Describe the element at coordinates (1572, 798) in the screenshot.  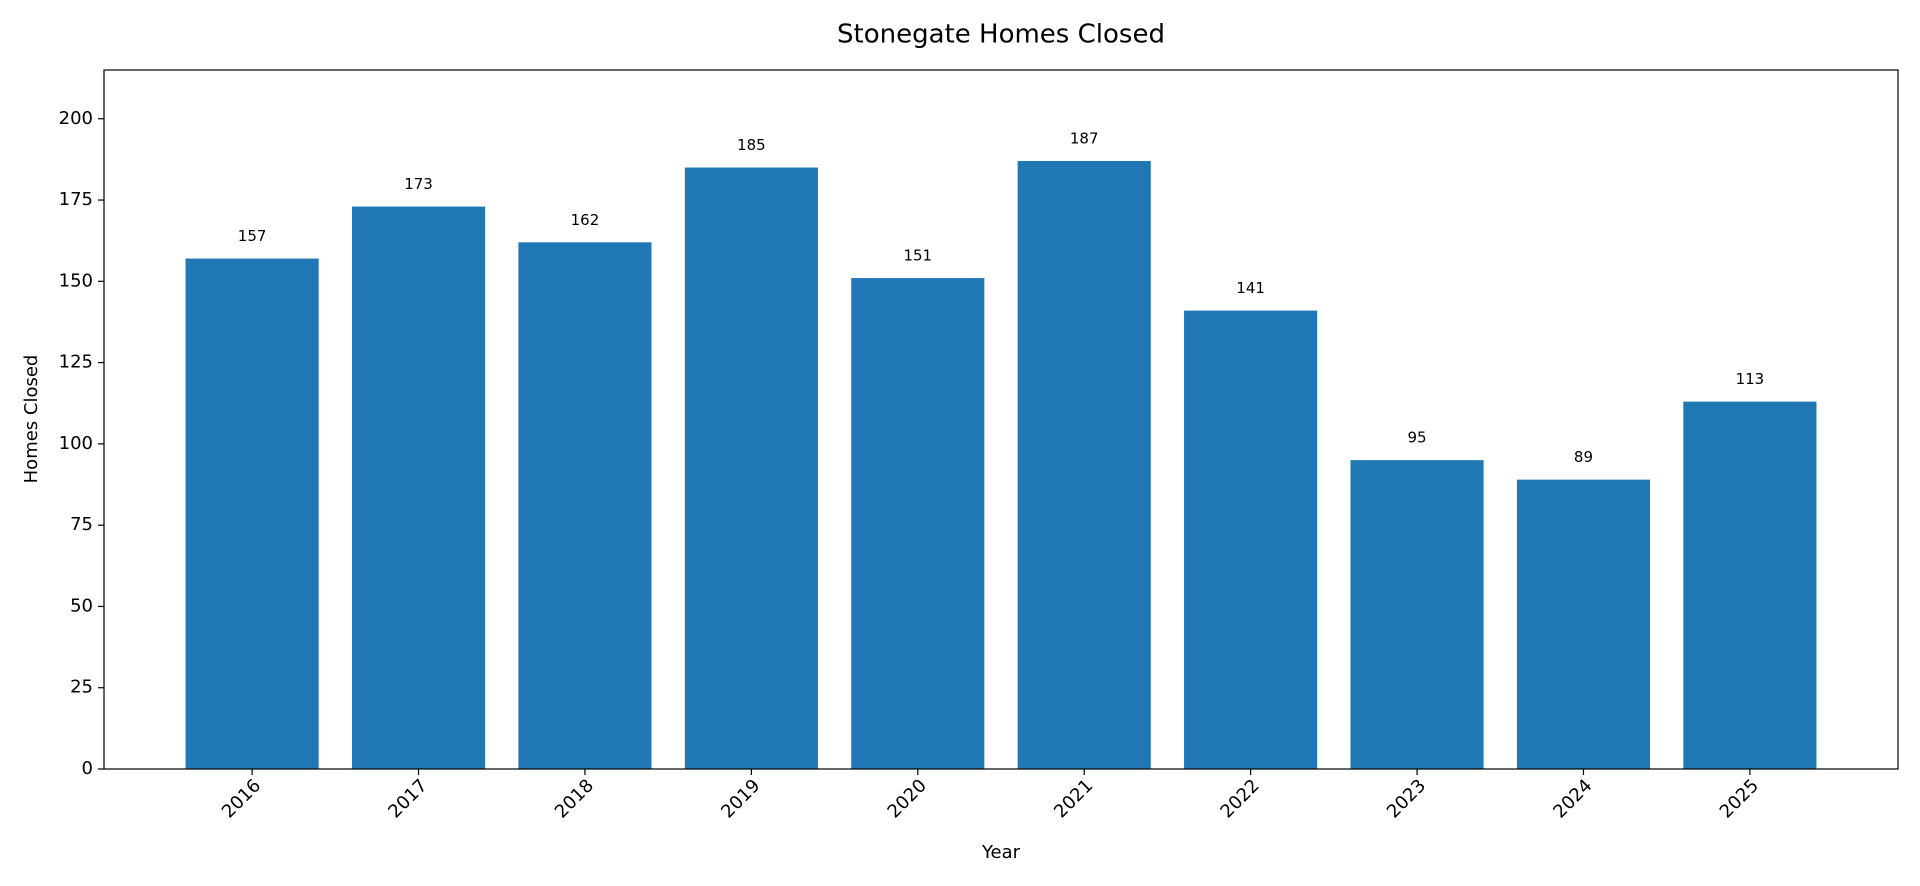
I see `x-tick-label: 2024` at that location.